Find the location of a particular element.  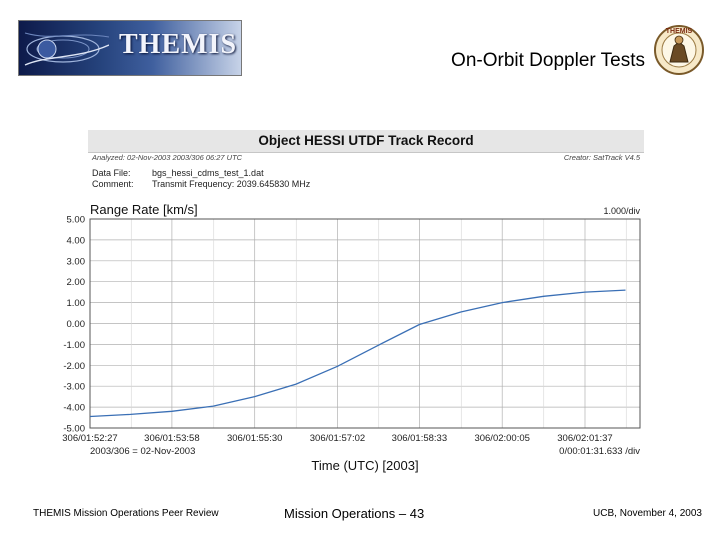

themis-logo: THEMIS is located at coordinates (130, 48).